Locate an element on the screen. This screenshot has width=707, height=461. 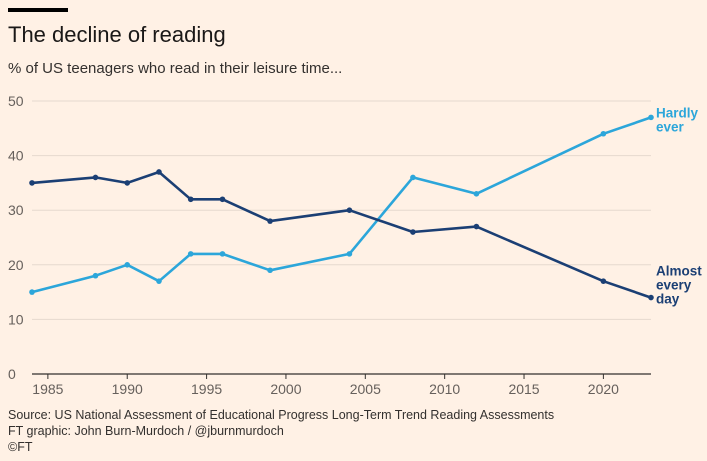
hardly-ever-label: Hardly is located at coordinates (677, 112).